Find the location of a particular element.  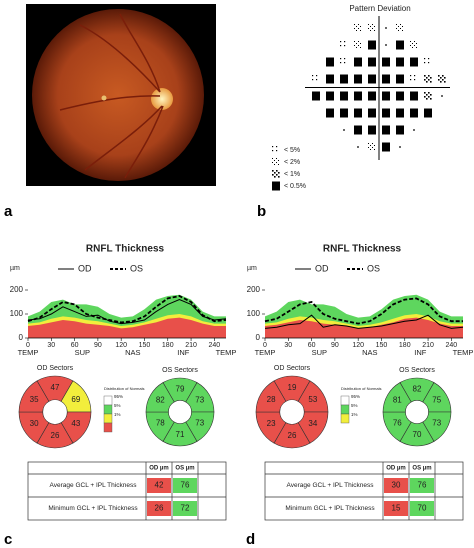

legend-label: < 1% is located at coordinates (292, 174).